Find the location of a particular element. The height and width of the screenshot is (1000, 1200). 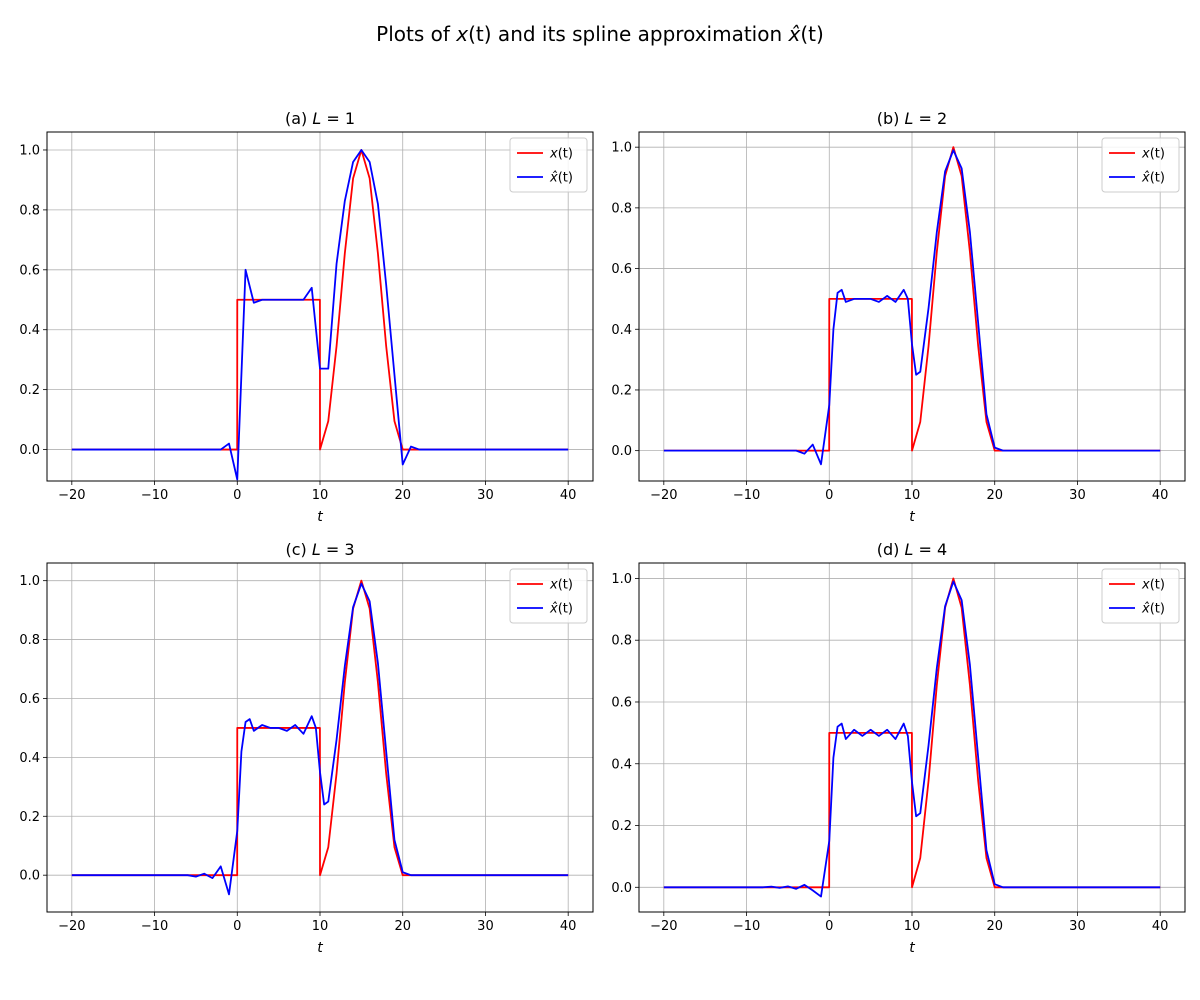

subplot-title: (c) L = 3 is located at coordinates (319, 549).